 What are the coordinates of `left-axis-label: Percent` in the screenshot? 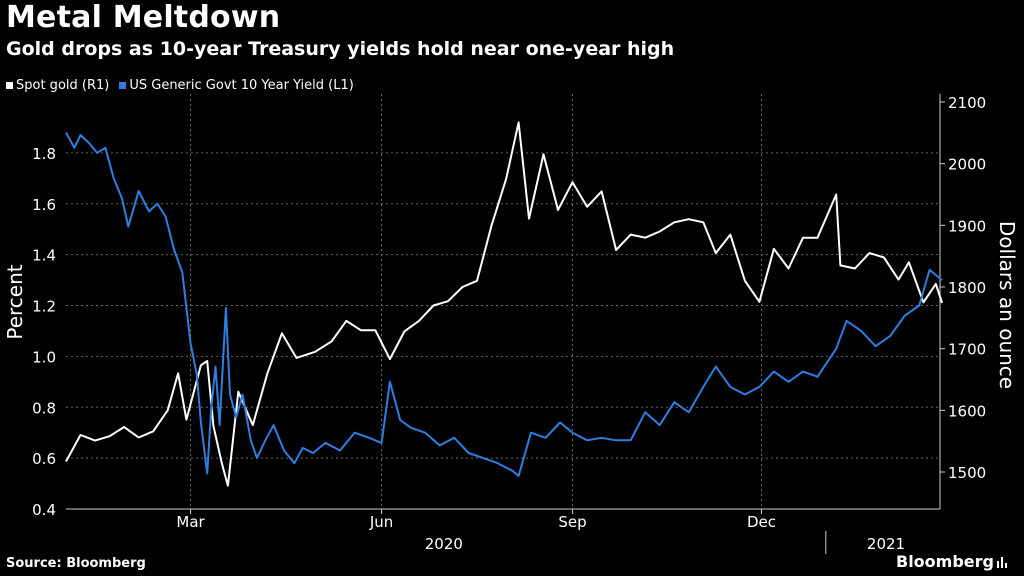 It's located at (15, 301).